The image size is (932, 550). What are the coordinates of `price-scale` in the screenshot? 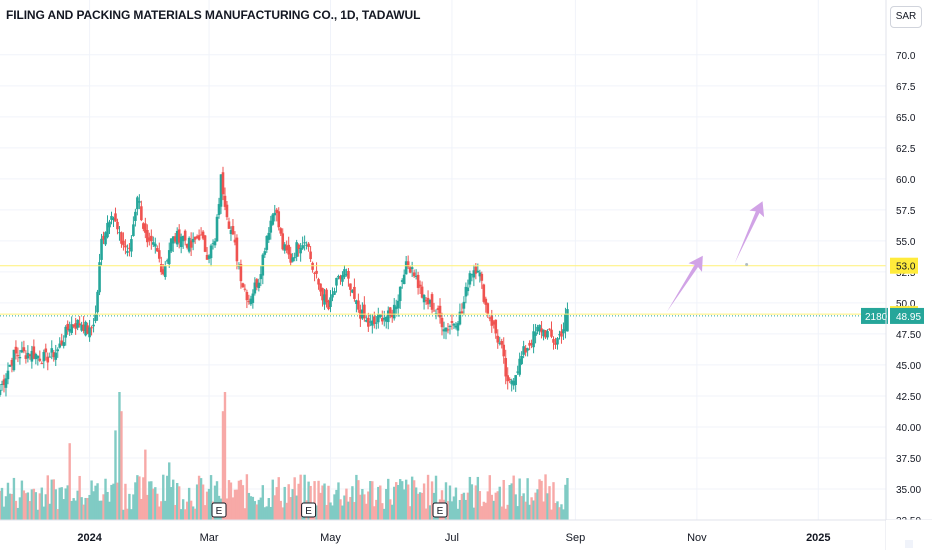 It's located at (909, 275).